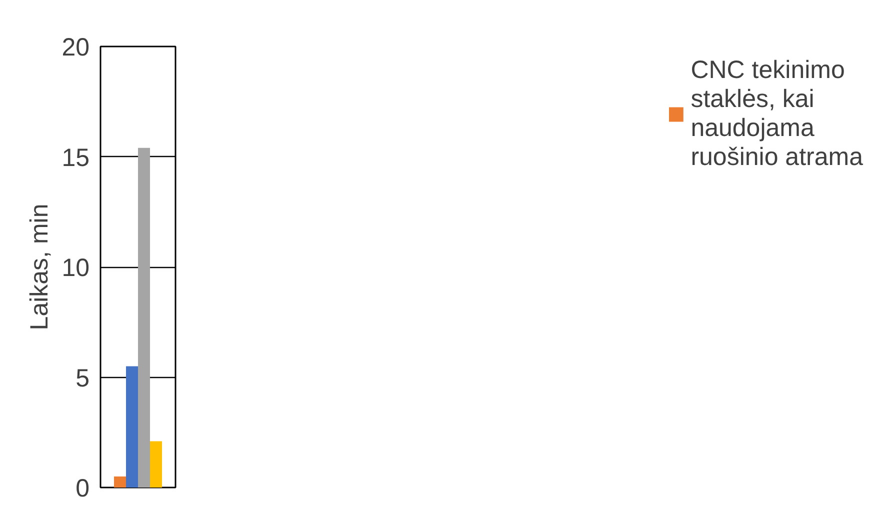 The image size is (873, 519). Describe the element at coordinates (83, 488) in the screenshot. I see `y-tick-label: 0` at that location.